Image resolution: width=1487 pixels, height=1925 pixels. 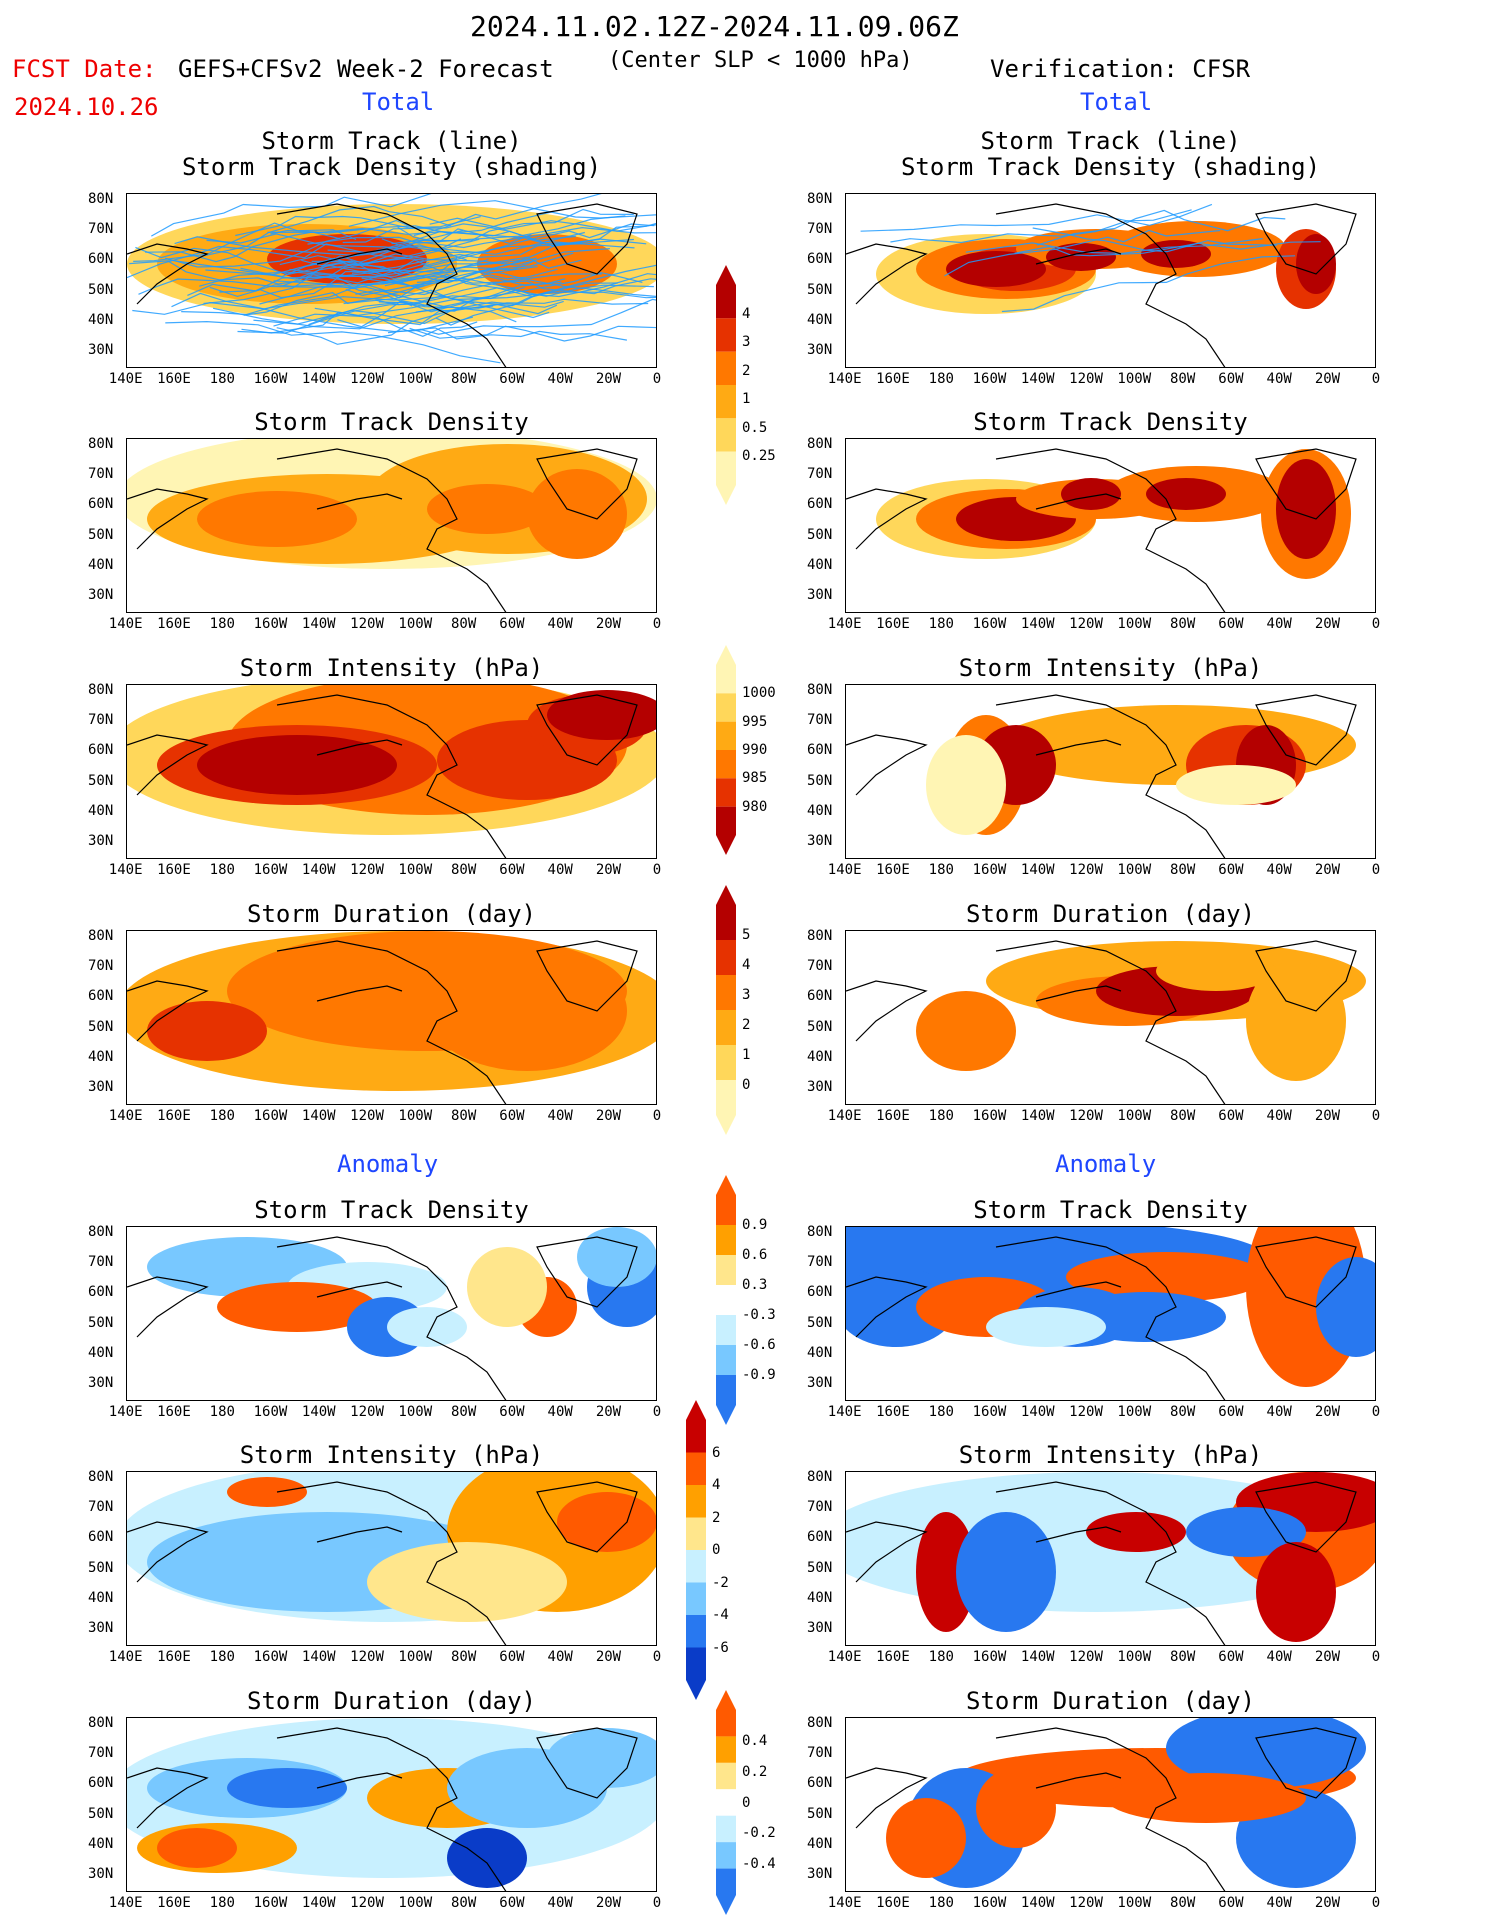 I want to click on colorbar-label: -0.3, so click(x=759, y=1315).